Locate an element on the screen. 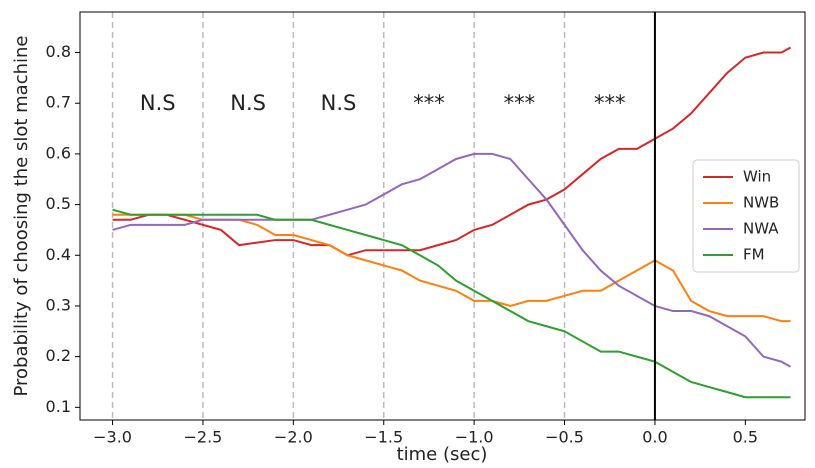 The height and width of the screenshot is (468, 815). legend-label: NWB is located at coordinates (761, 203).